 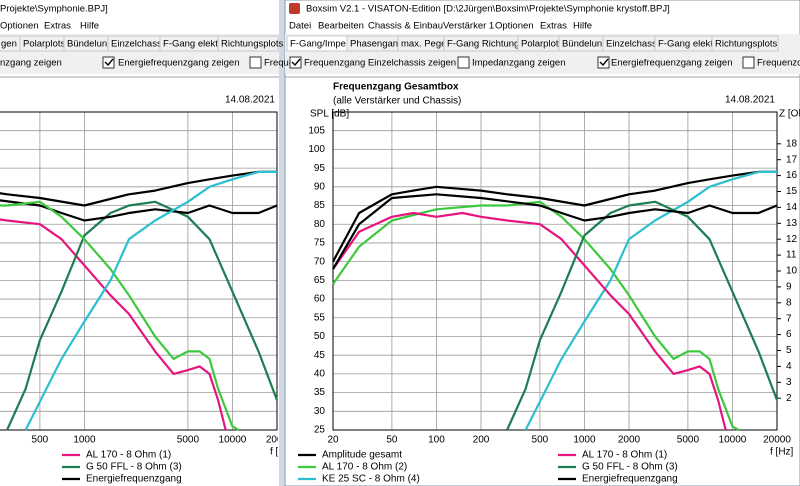 What do you see at coordinates (405, 26) in the screenshot?
I see `menu-item: Chassis & Einbau` at bounding box center [405, 26].